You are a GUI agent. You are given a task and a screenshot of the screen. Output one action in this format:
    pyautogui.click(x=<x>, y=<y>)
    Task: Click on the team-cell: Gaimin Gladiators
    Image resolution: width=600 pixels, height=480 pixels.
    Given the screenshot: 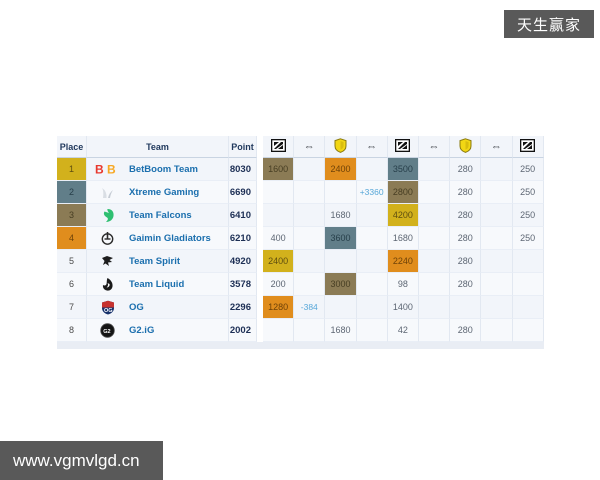 What is the action you would take?
    pyautogui.click(x=158, y=238)
    